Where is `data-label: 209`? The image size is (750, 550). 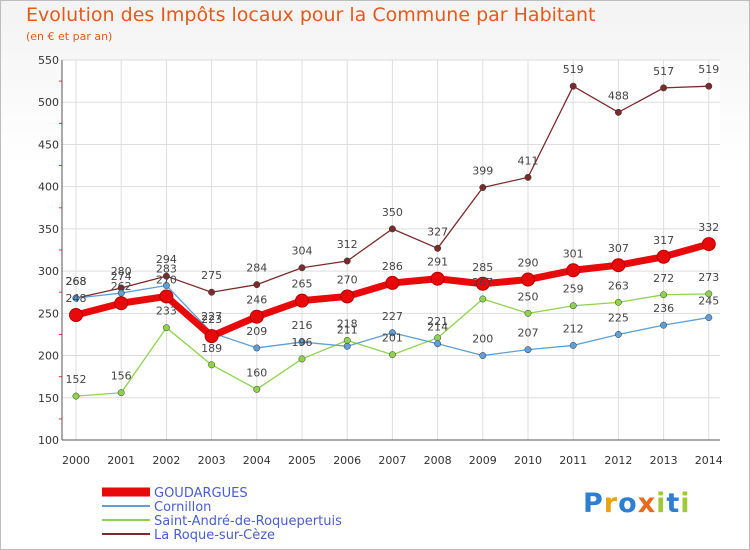 data-label: 209 is located at coordinates (256, 331).